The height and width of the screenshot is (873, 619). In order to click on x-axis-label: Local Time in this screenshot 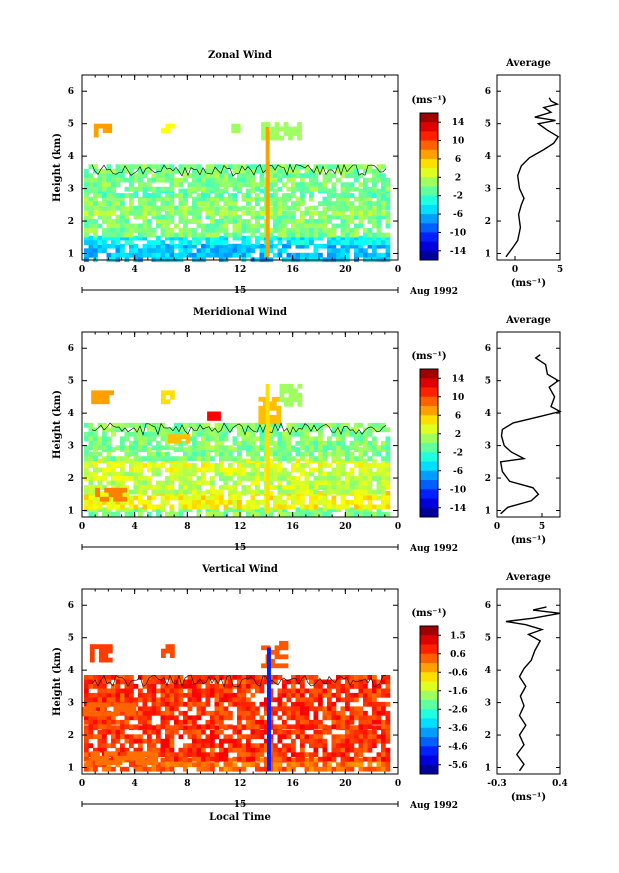, I will do `click(240, 817)`.